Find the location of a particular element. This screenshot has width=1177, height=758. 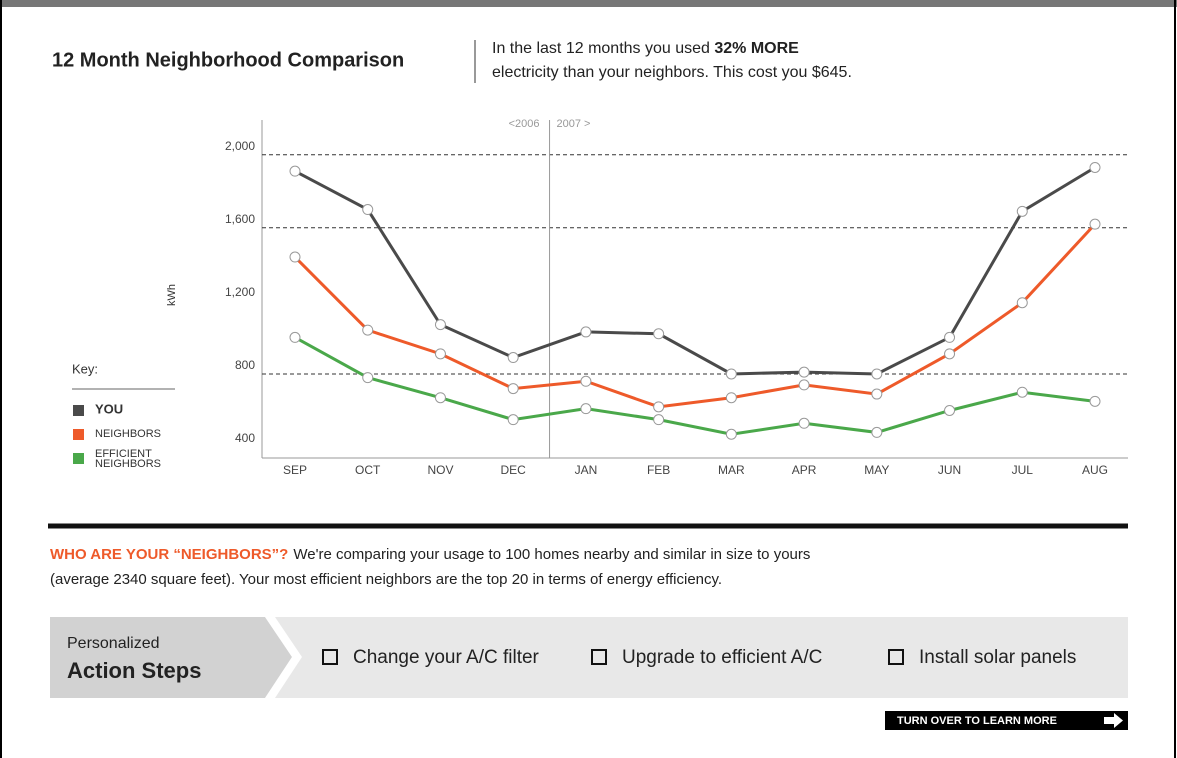

note-heading: WHO ARE YOUR “NEIGHBORS”? is located at coordinates (169, 554).